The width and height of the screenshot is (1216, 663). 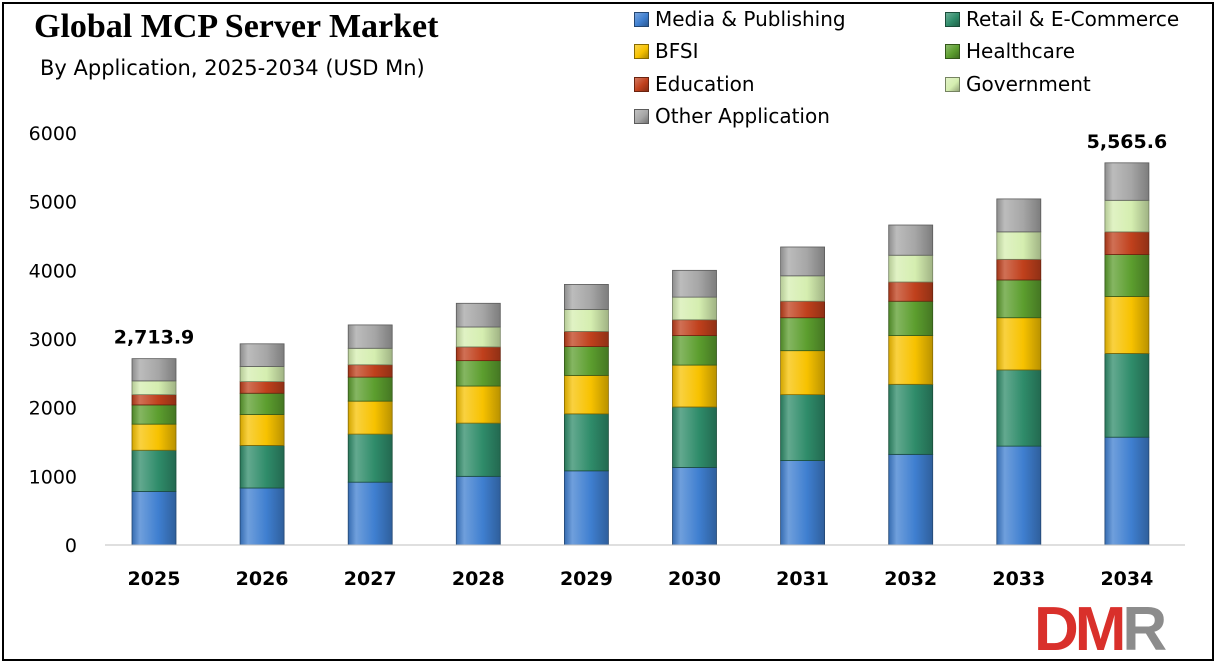 I want to click on bar-2027-bfsi, so click(x=370, y=417).